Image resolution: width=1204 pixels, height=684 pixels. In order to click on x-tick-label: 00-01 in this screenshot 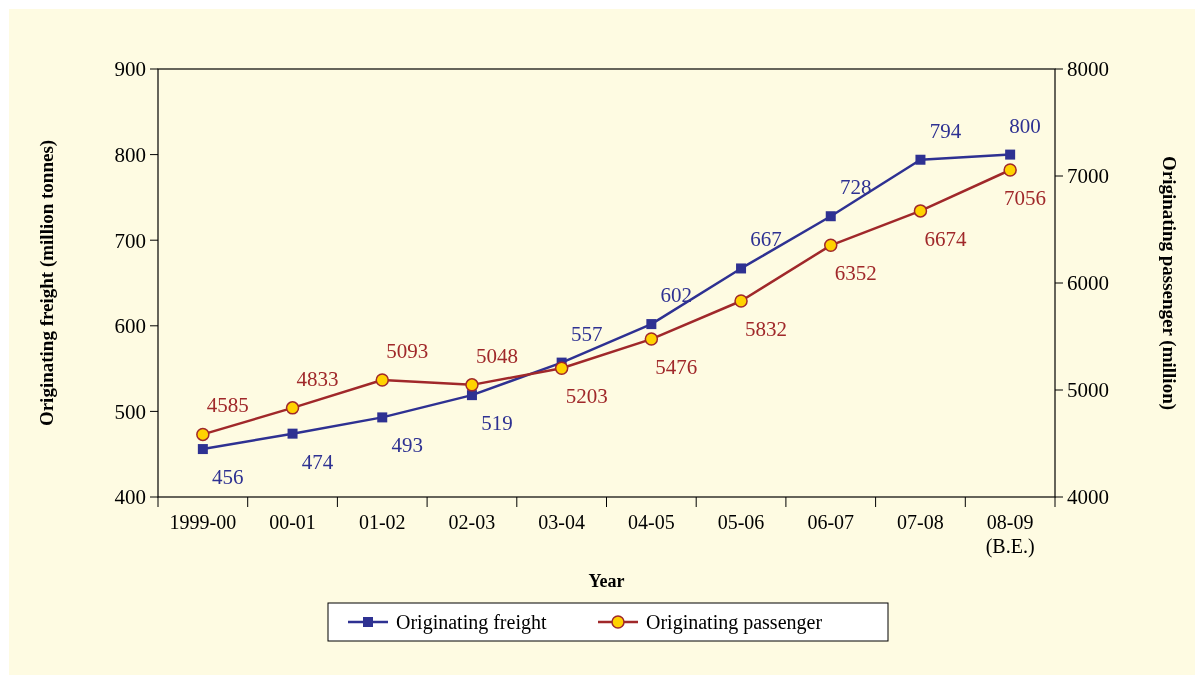, I will do `click(292, 522)`.